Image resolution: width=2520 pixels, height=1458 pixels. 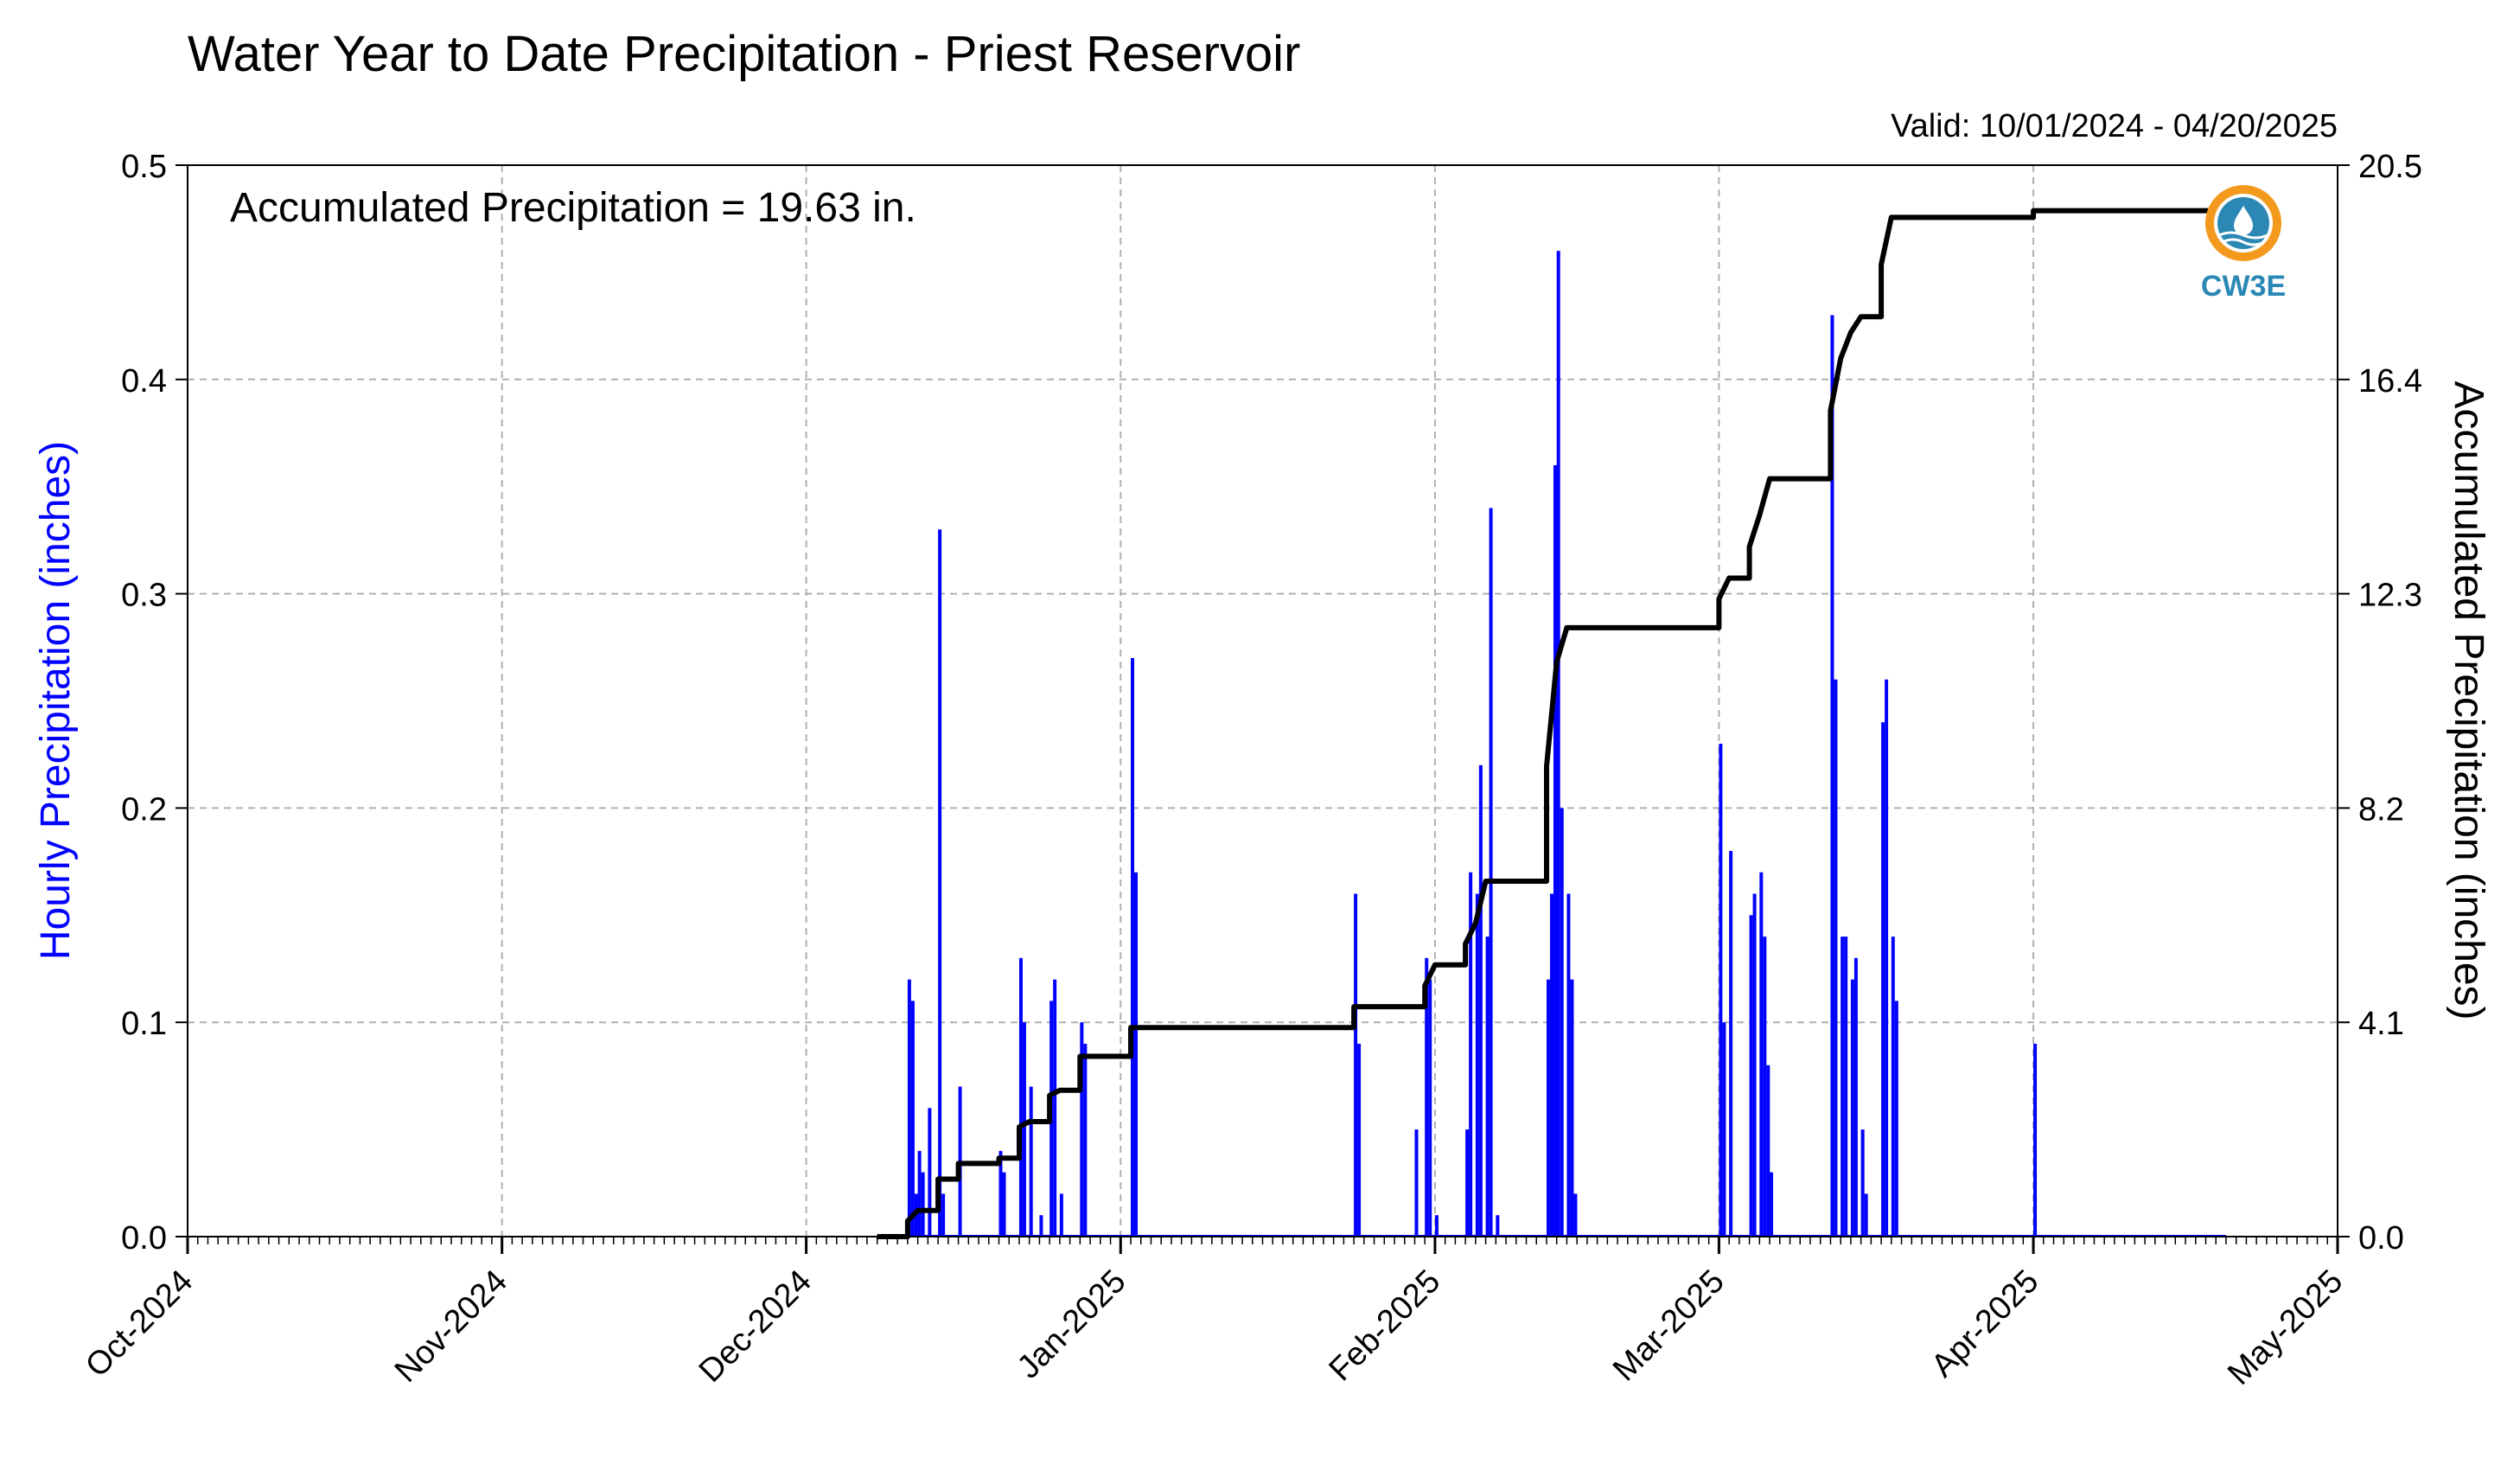 I want to click on y-axis-label: Hourly Precipitation (inches), so click(x=56, y=700).